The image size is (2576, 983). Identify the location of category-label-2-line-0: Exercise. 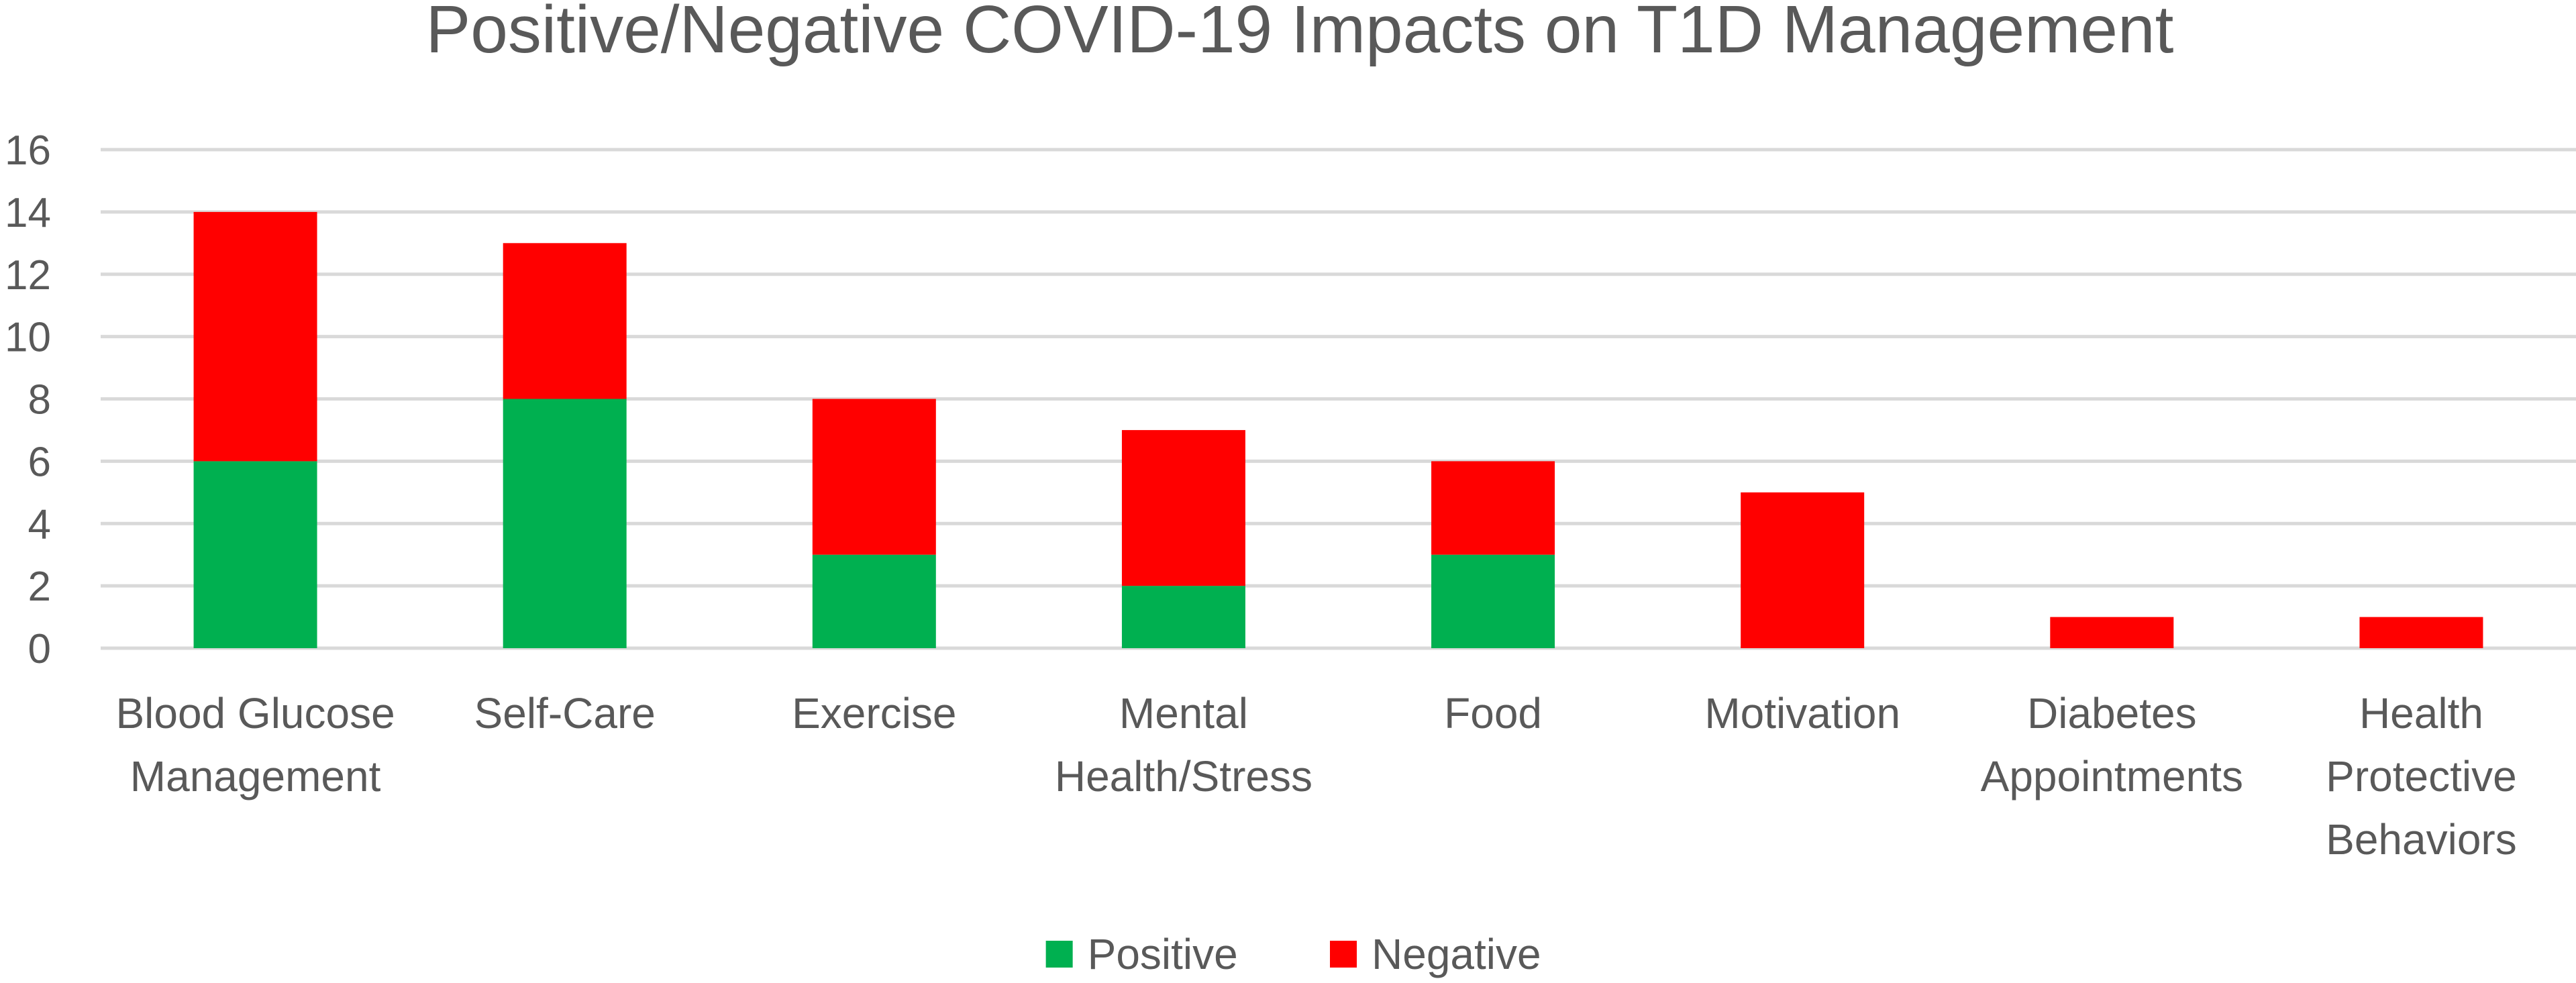
(874, 713).